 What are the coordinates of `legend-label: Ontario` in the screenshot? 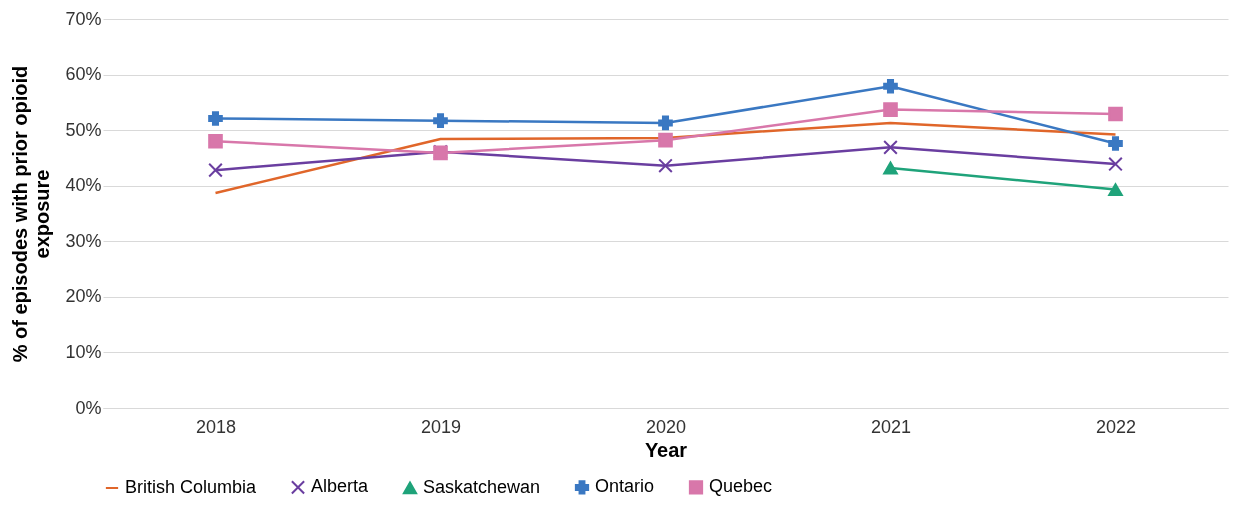 It's located at (625, 486).